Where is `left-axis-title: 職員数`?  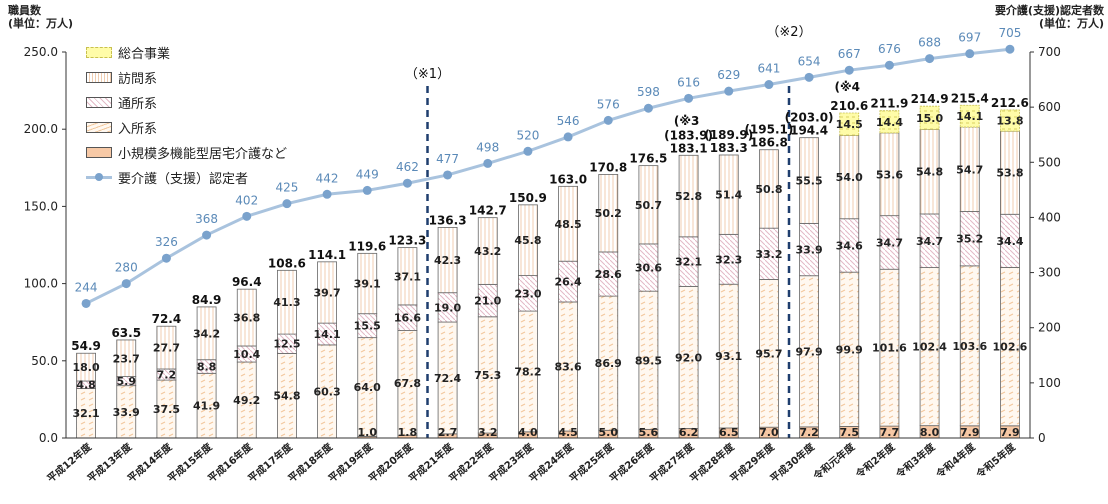 left-axis-title: 職員数 is located at coordinates (24, 10).